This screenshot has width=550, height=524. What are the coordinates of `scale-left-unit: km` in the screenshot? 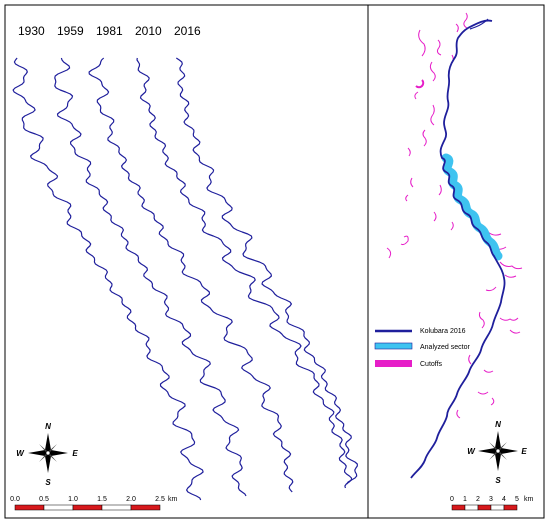 It's located at (173, 499).